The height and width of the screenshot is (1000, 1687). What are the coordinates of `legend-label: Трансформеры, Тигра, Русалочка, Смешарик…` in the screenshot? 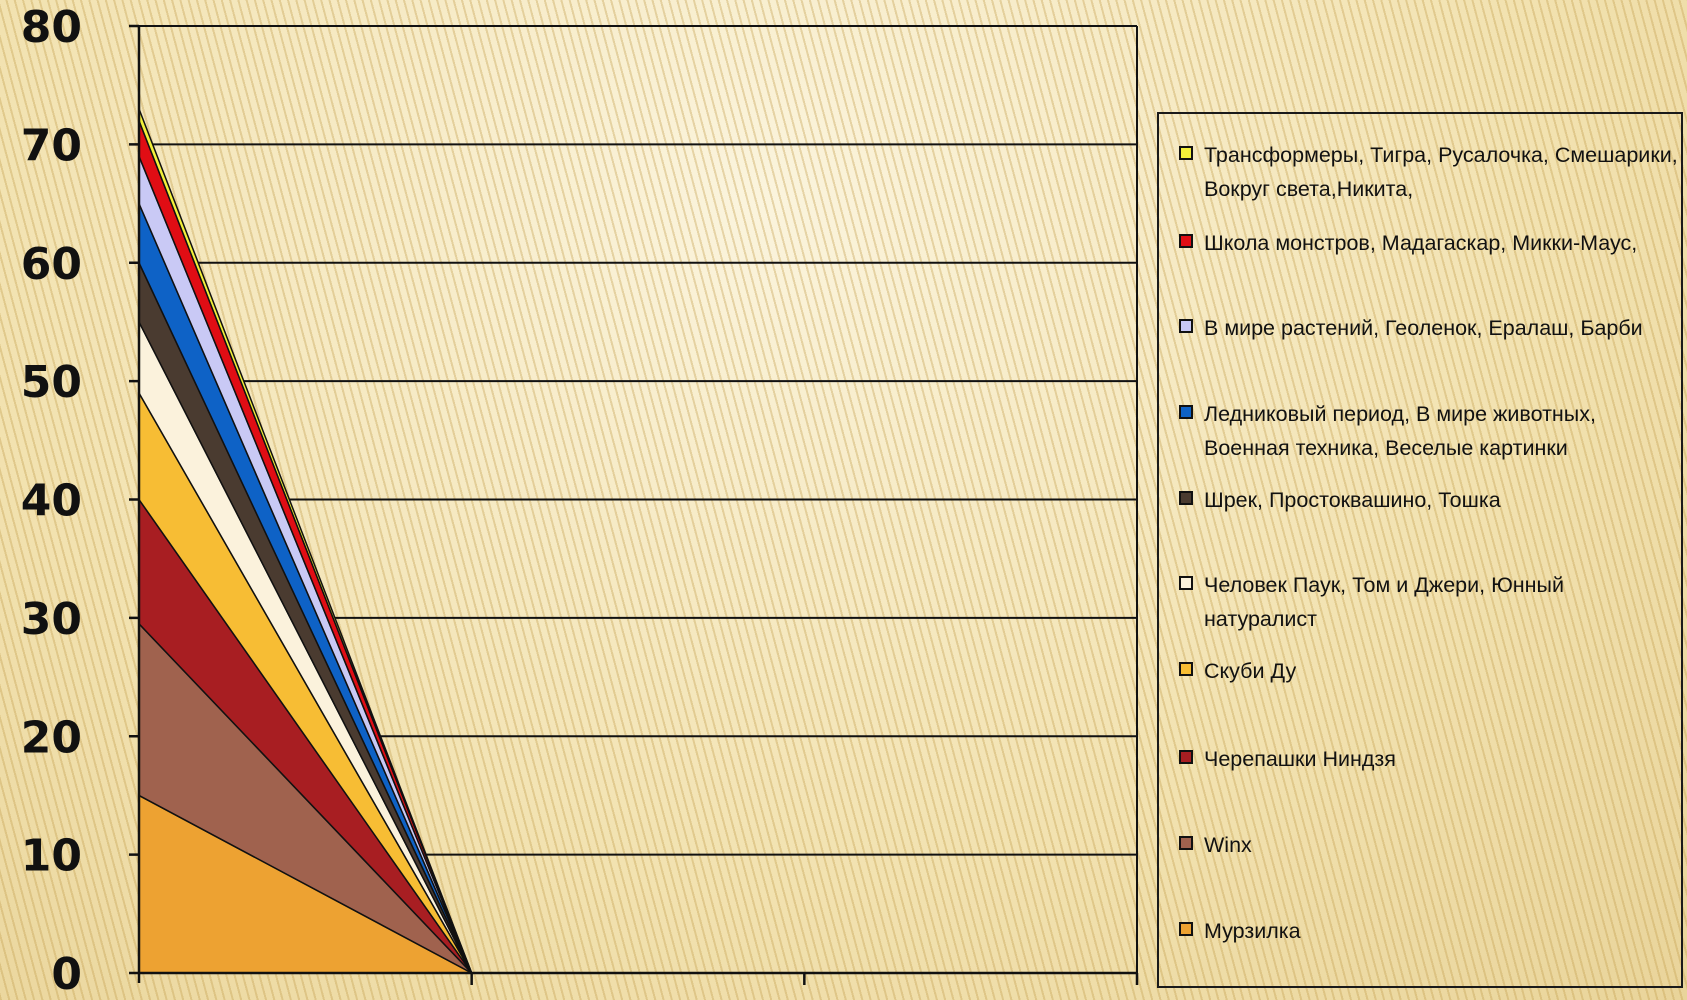 It's located at (1441, 172).